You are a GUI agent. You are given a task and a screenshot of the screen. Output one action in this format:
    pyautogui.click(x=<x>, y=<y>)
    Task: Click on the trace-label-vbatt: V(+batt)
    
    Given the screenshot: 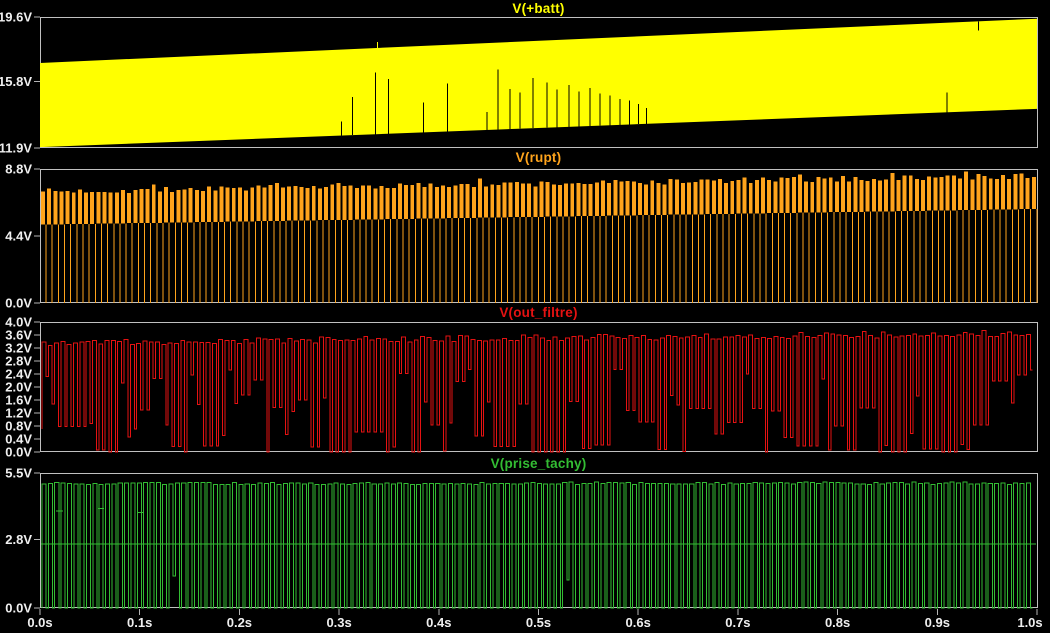 What is the action you would take?
    pyautogui.click(x=538, y=8)
    